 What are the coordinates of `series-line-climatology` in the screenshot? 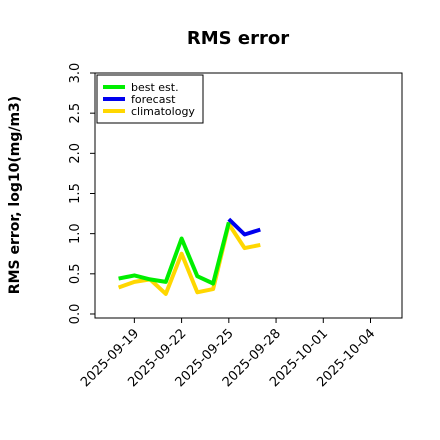 It's located at (189, 259).